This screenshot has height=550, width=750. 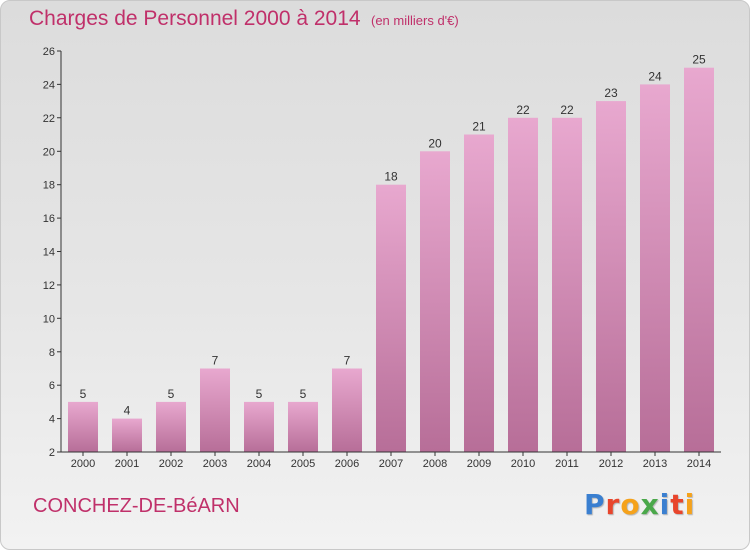 What do you see at coordinates (655, 268) in the screenshot?
I see `bar-2013` at bounding box center [655, 268].